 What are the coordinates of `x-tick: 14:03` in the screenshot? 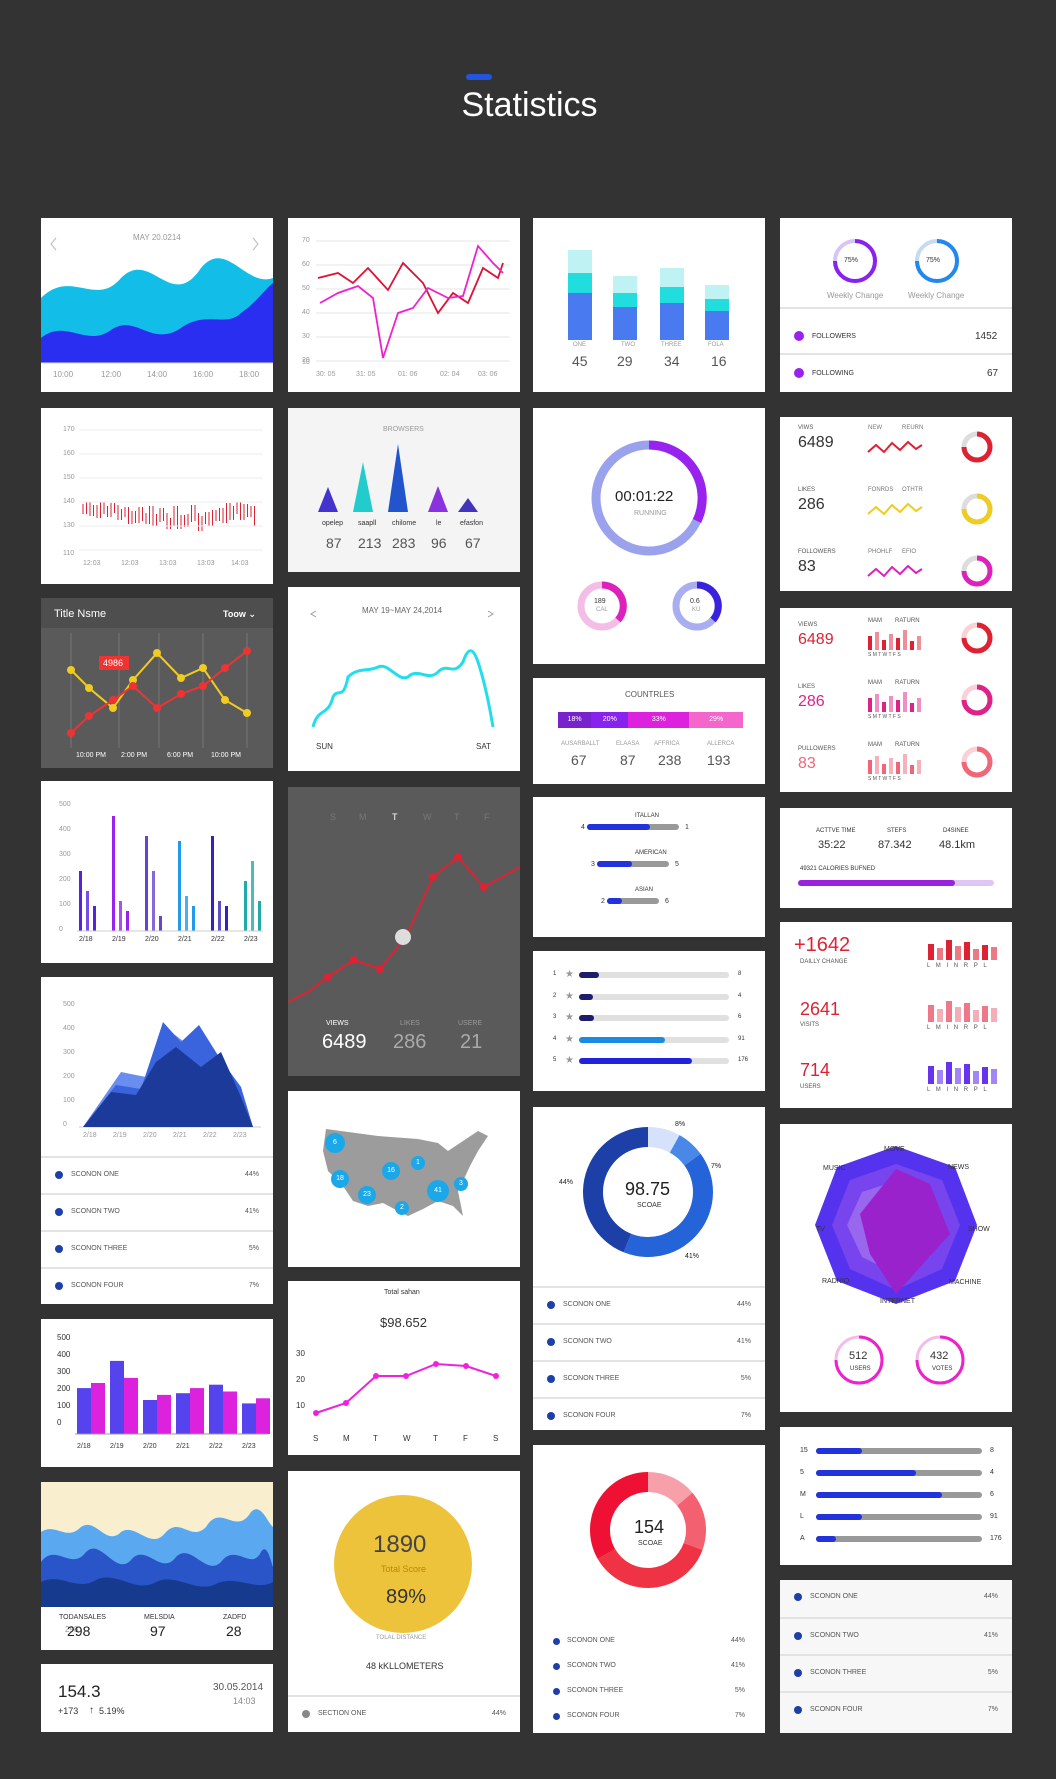 It's located at (240, 563).